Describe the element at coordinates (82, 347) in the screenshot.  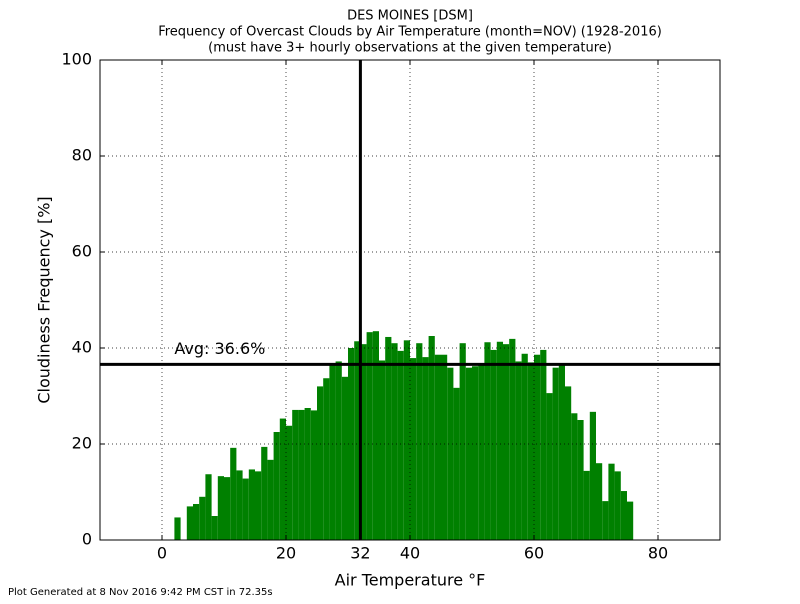
I see `y-tick-label: 40` at that location.